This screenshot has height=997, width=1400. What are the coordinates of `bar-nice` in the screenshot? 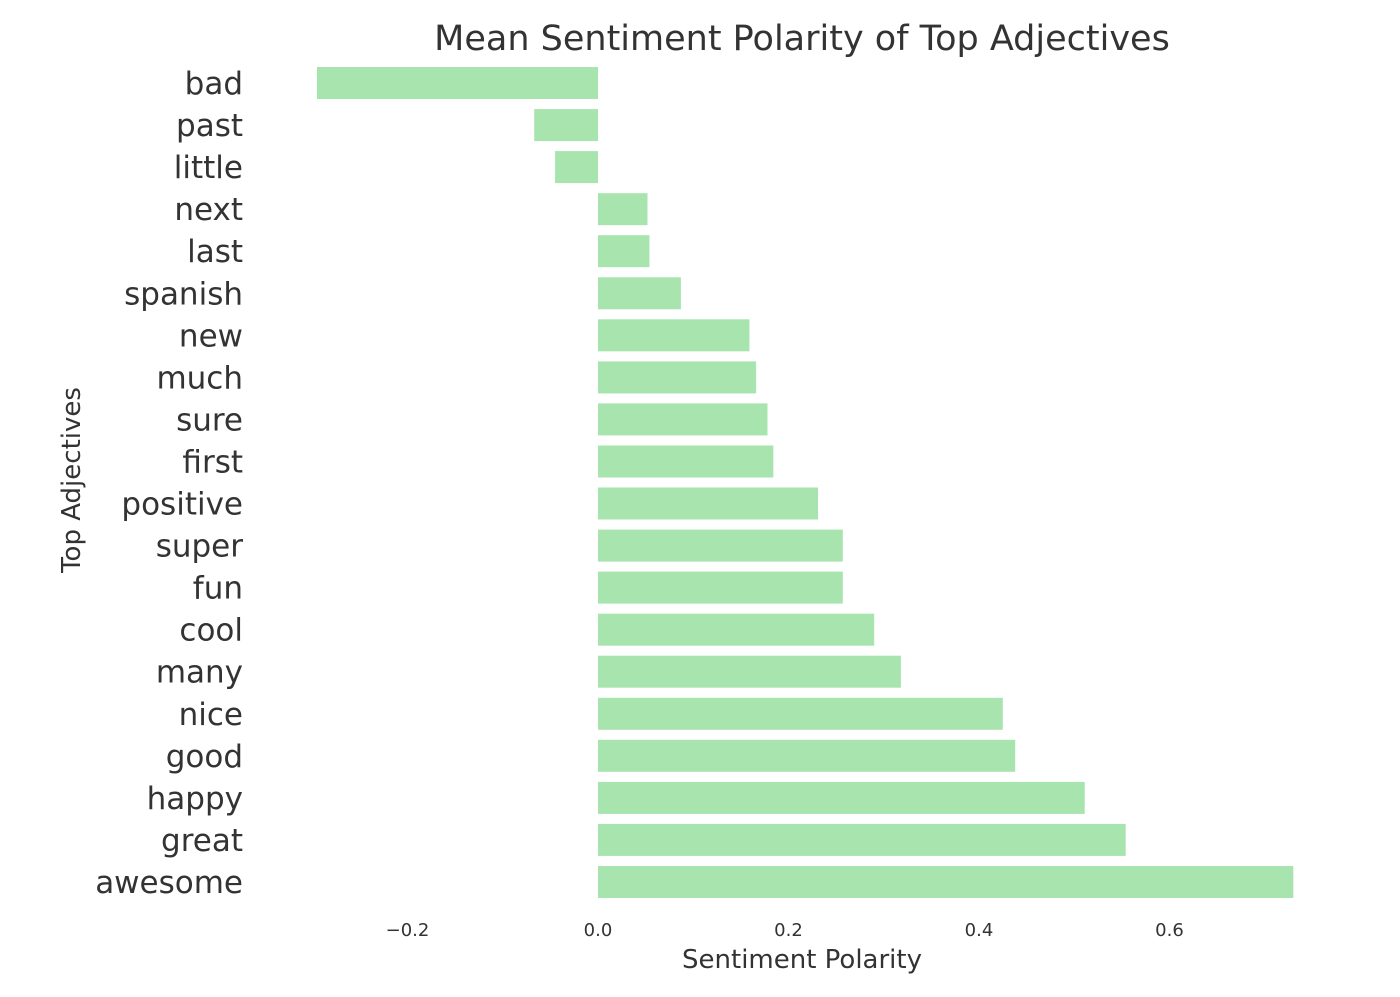 It's located at (800, 713).